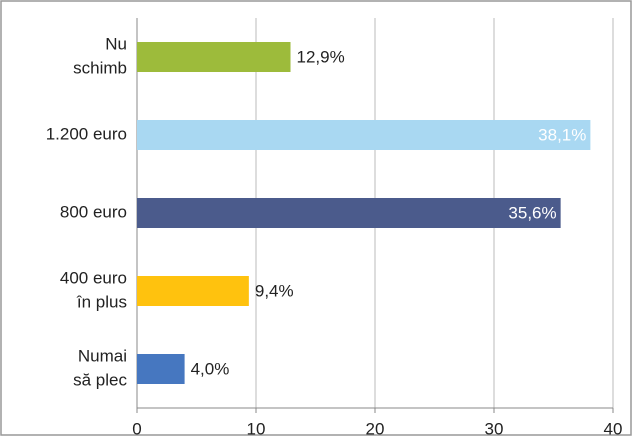  I want to click on y-tick-label: 1.200 euro, so click(86, 133).